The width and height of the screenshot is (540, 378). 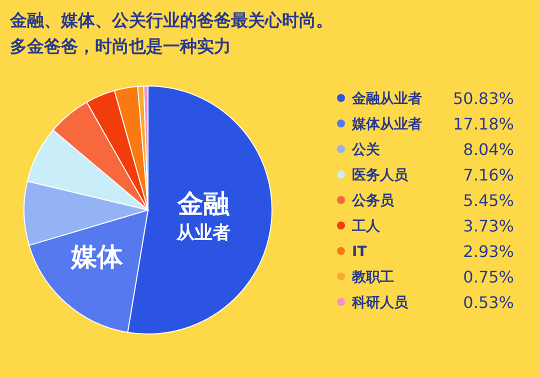 What do you see at coordinates (366, 226) in the screenshot?
I see `legend-label: 工人` at bounding box center [366, 226].